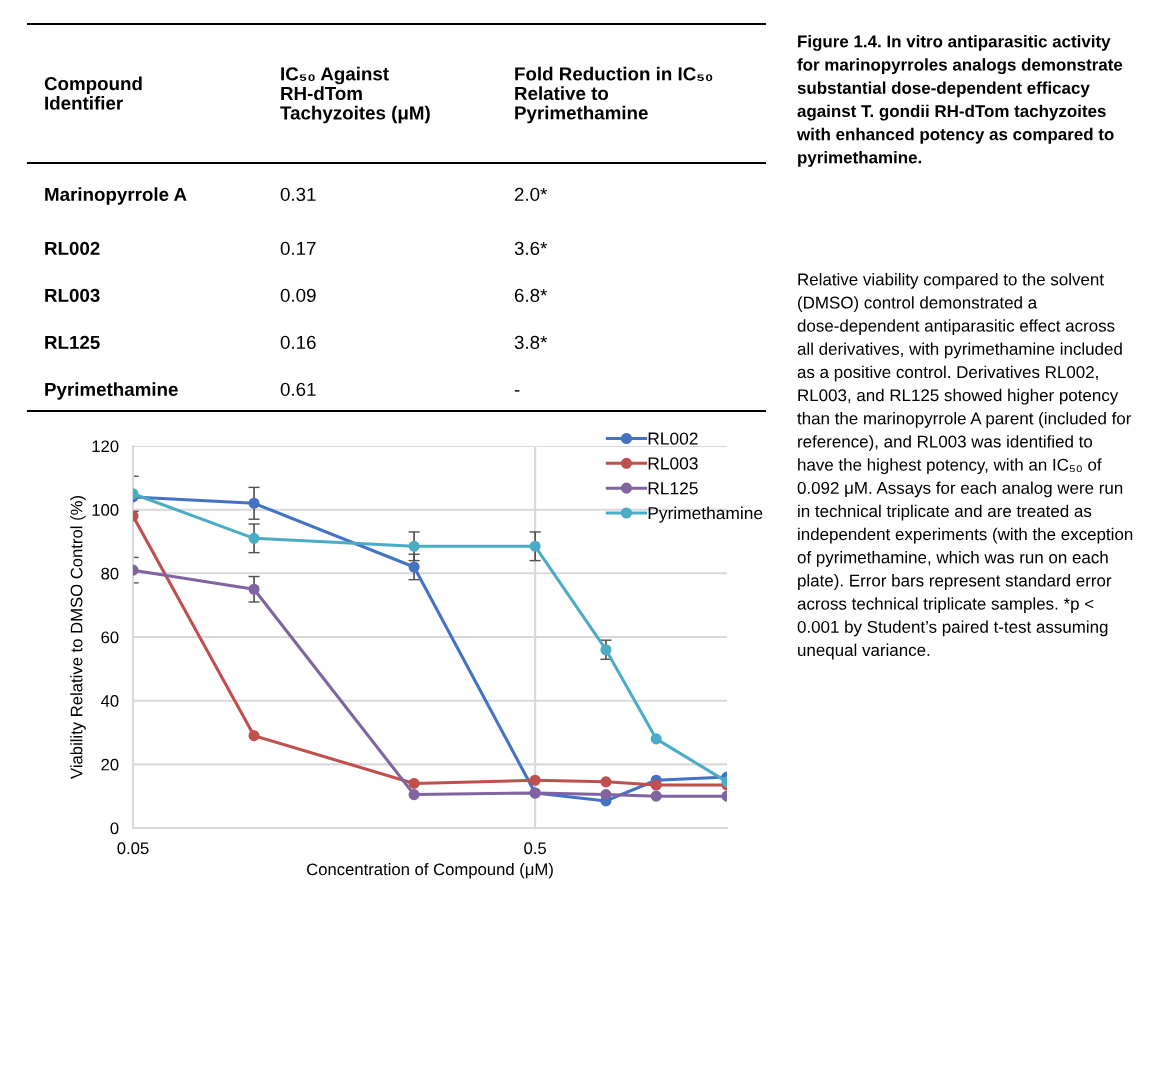 This screenshot has width=1149, height=1076. Describe the element at coordinates (133, 848) in the screenshot. I see `x-tick-label: 0.05` at that location.